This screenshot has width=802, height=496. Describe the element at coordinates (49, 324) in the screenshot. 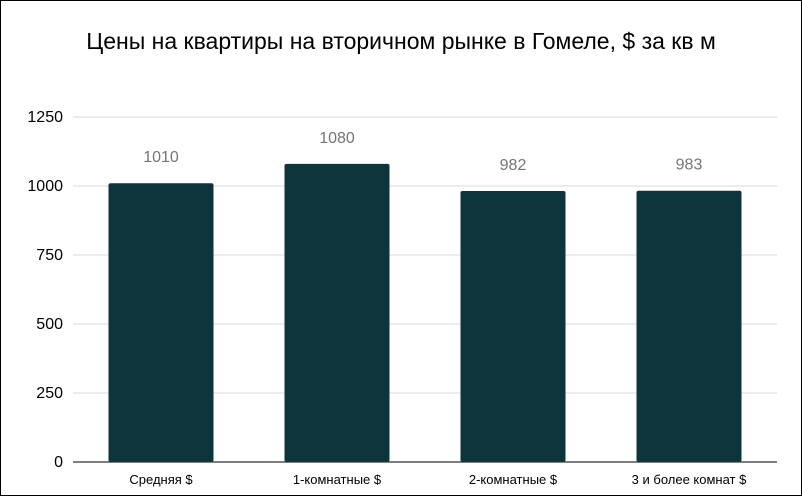

I see `y-tick-label: 500` at that location.